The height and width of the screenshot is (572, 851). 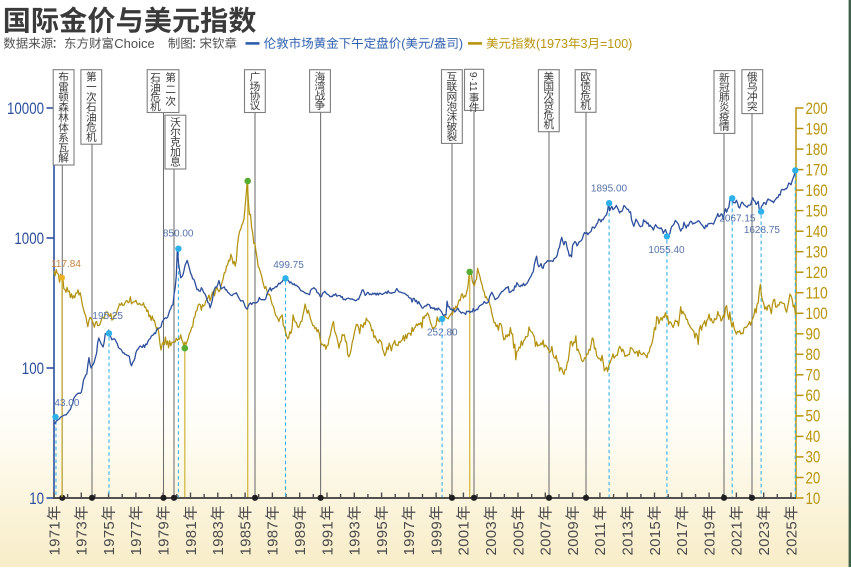 What do you see at coordinates (813, 396) in the screenshot?
I see `svg-text: 60` at bounding box center [813, 396].